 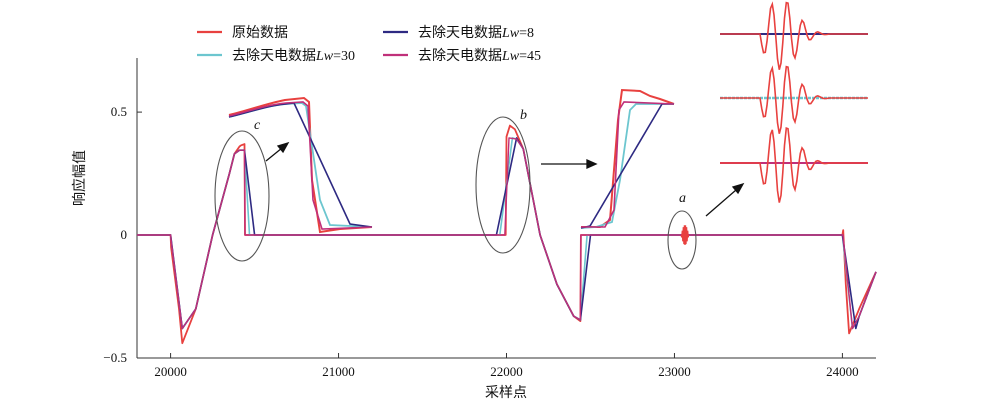 I want to click on inset-b-lw45, so click(x=628, y=164).